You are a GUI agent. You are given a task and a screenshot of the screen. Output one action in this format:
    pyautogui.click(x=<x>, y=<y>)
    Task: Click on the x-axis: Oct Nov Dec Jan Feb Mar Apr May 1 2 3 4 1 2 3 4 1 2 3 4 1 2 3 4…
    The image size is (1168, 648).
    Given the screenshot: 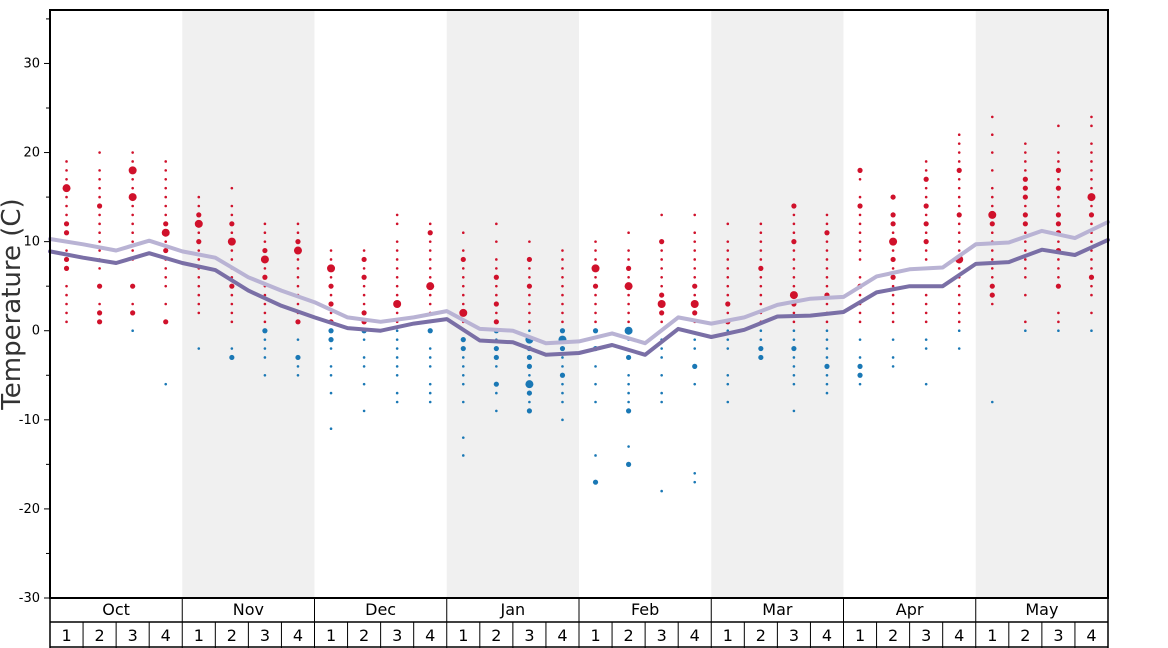 What is the action you would take?
    pyautogui.click(x=579, y=623)
    